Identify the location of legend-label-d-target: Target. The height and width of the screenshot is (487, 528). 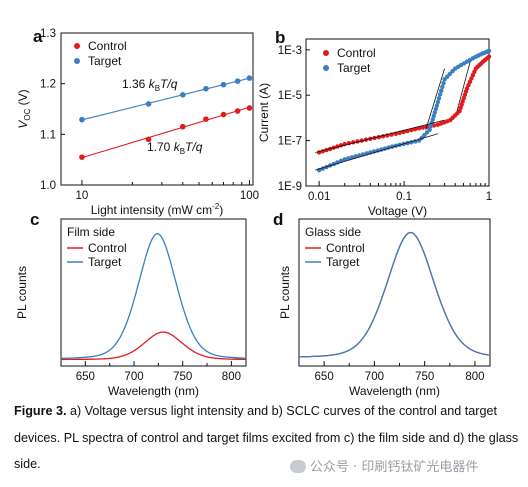
(343, 262).